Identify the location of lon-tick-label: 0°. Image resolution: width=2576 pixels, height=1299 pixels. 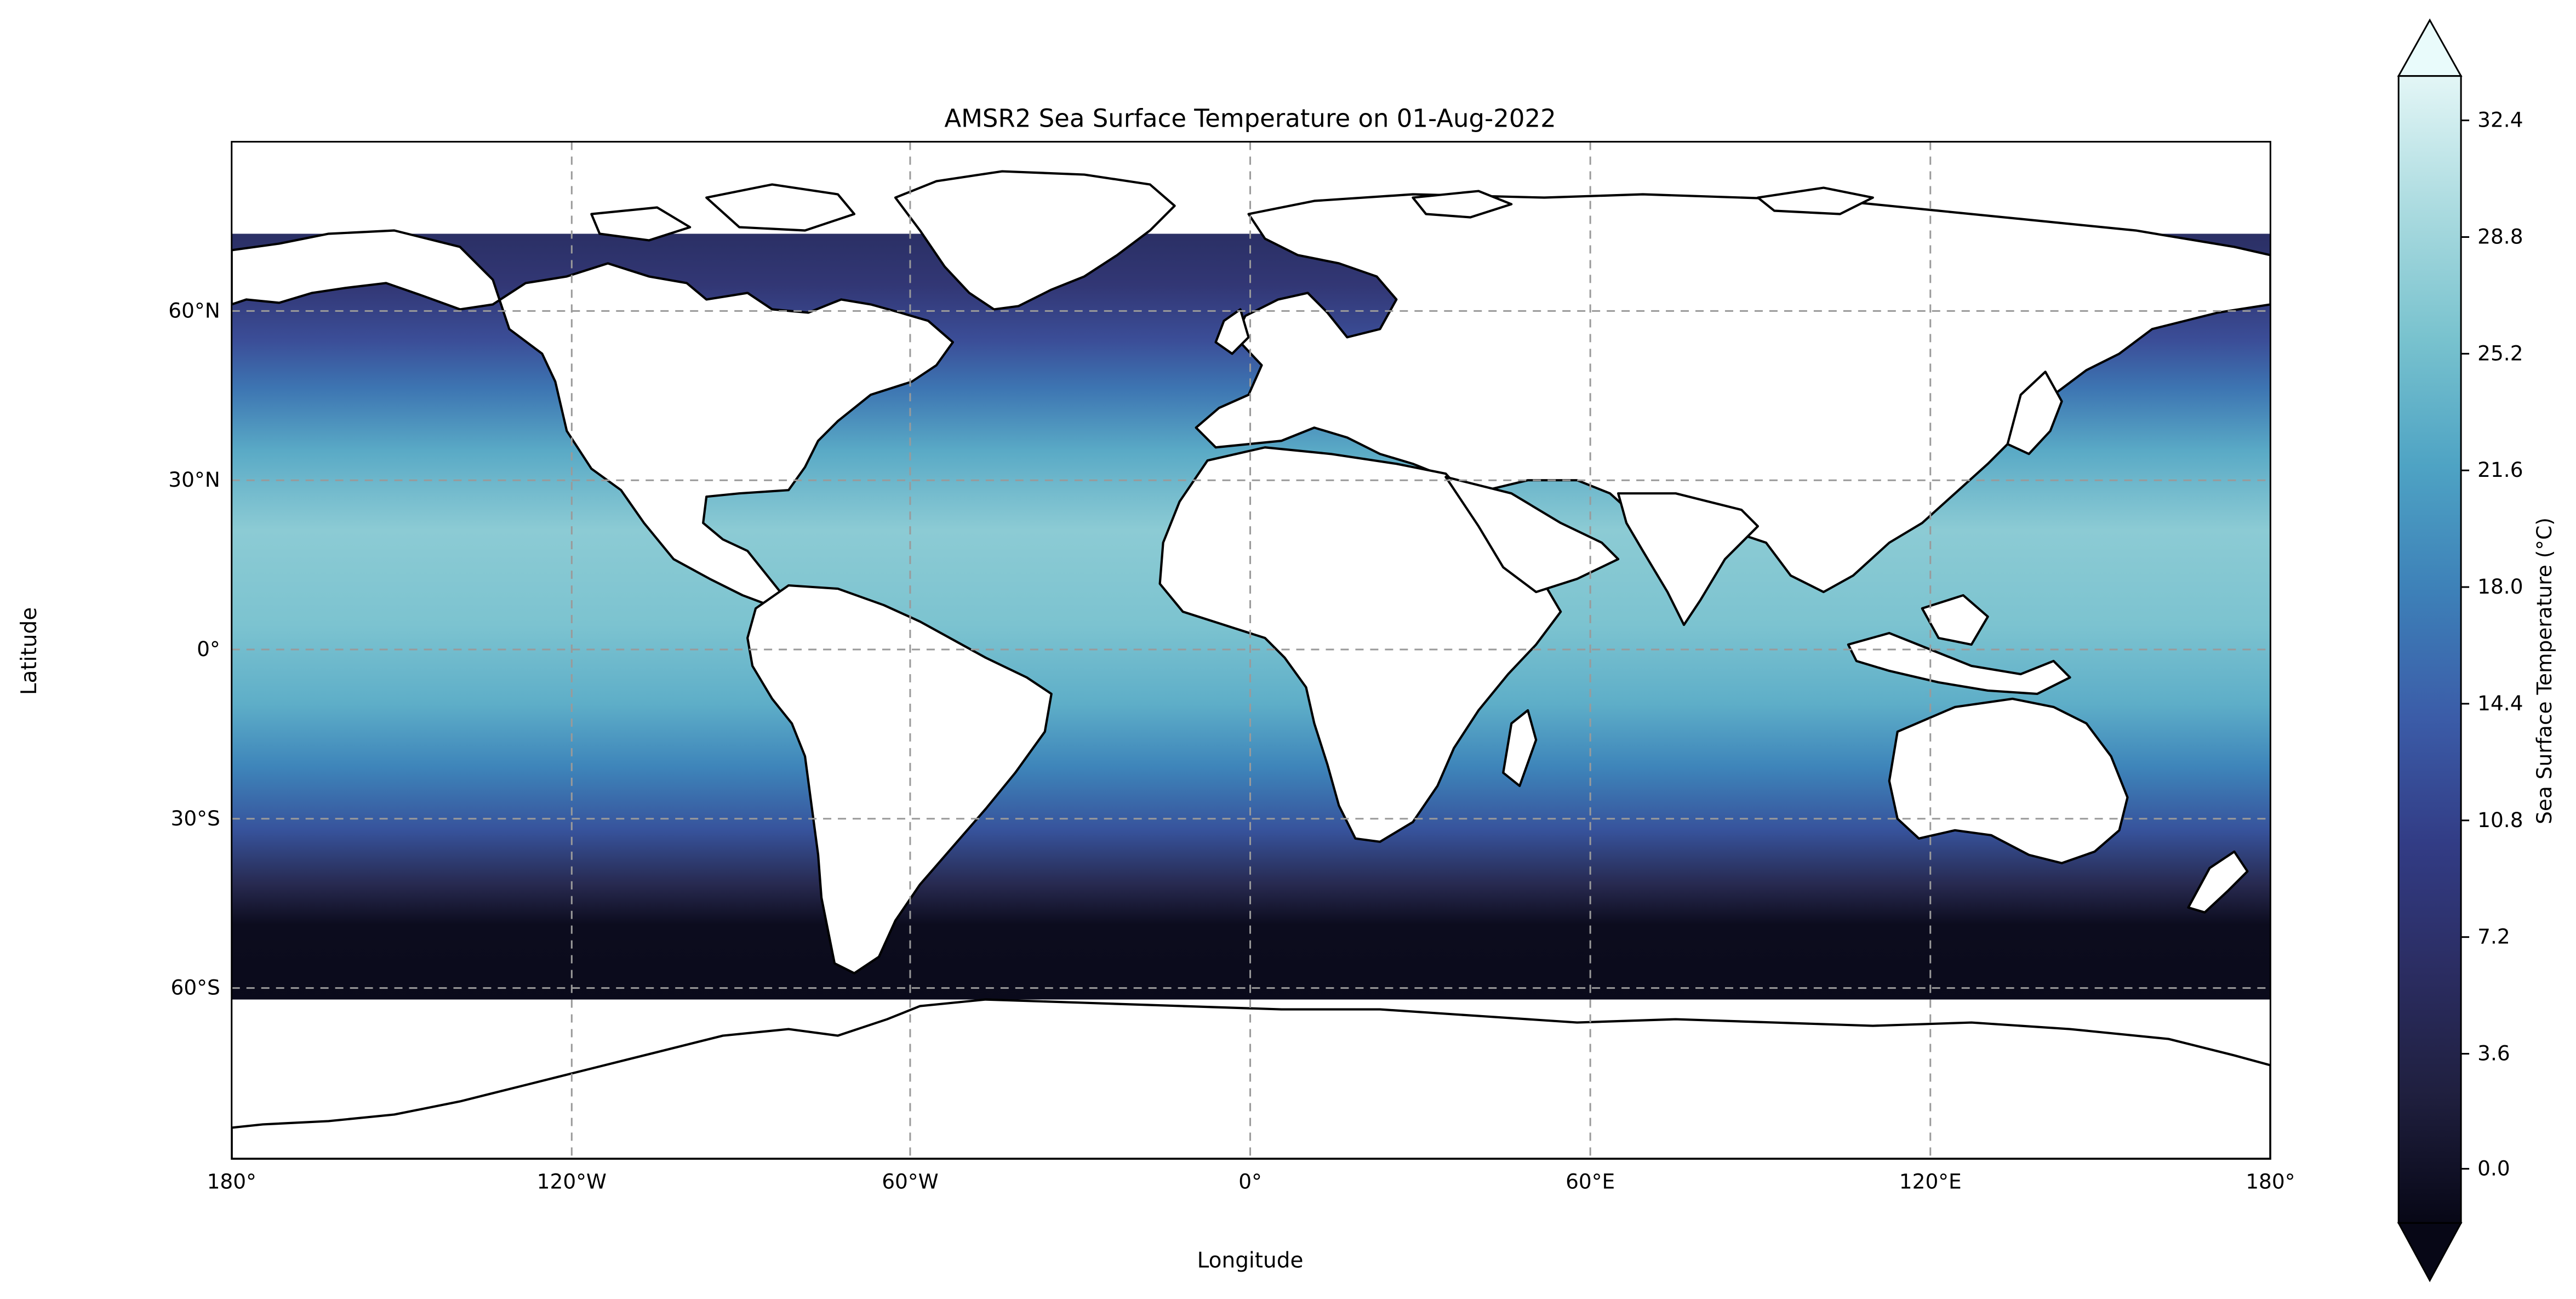
(1250, 1181).